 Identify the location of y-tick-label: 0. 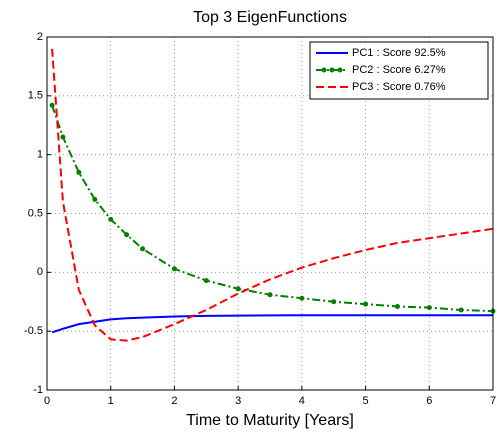
(40, 272).